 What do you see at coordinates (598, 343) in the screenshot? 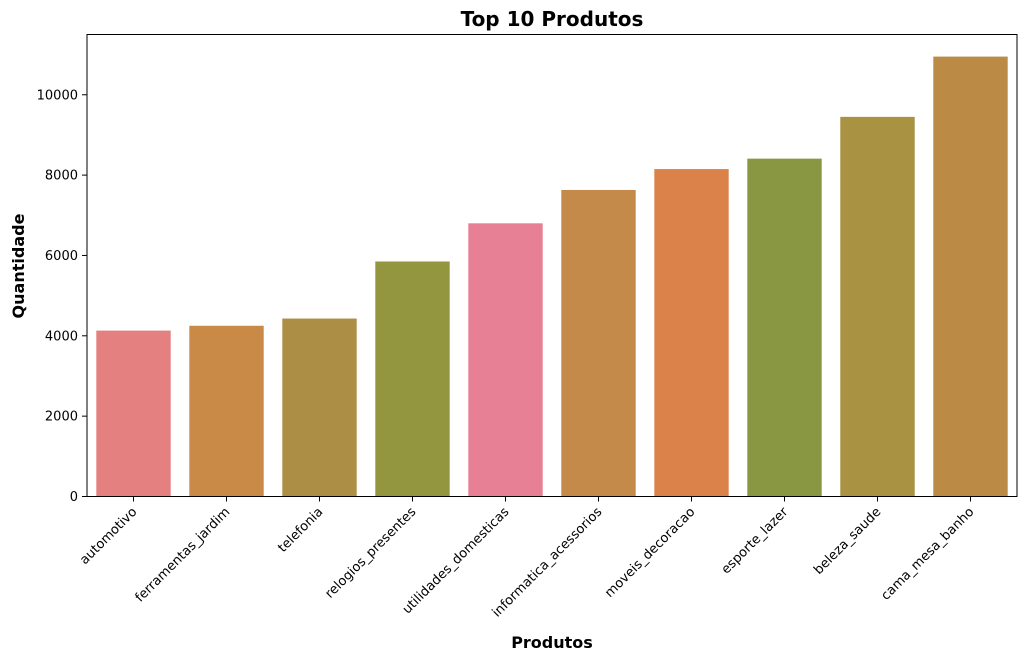
I see `bar-informatica_acessorios` at bounding box center [598, 343].